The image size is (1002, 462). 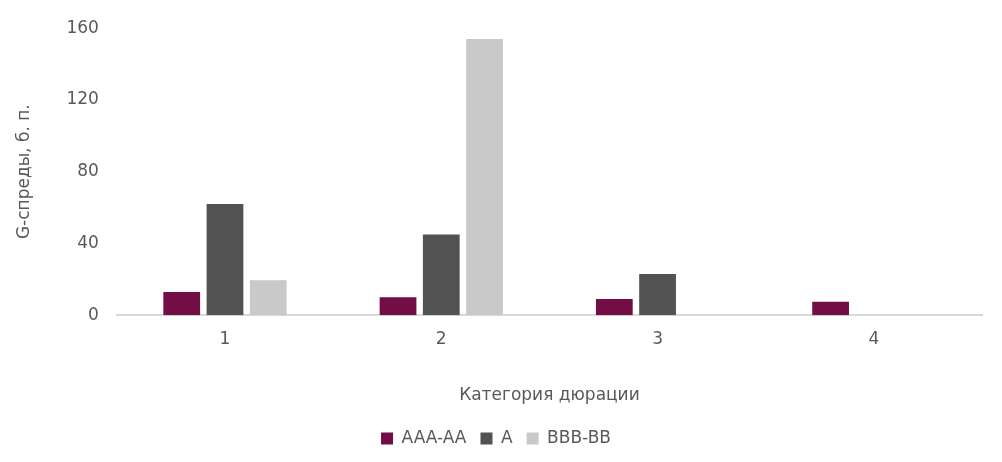 What do you see at coordinates (874, 337) in the screenshot?
I see `x-tick-label: 4` at bounding box center [874, 337].